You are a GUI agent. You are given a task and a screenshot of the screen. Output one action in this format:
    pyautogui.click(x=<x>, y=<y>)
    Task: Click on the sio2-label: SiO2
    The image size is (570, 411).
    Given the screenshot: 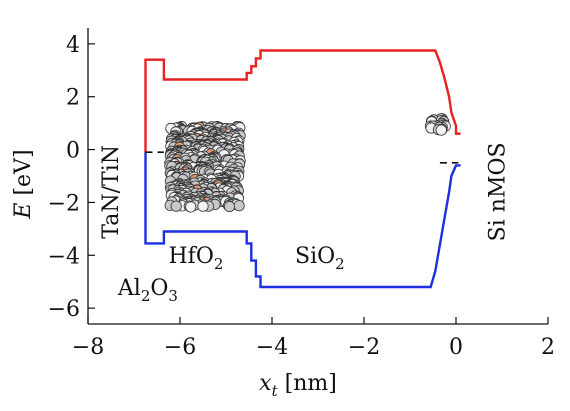 What is the action you would take?
    pyautogui.click(x=320, y=258)
    